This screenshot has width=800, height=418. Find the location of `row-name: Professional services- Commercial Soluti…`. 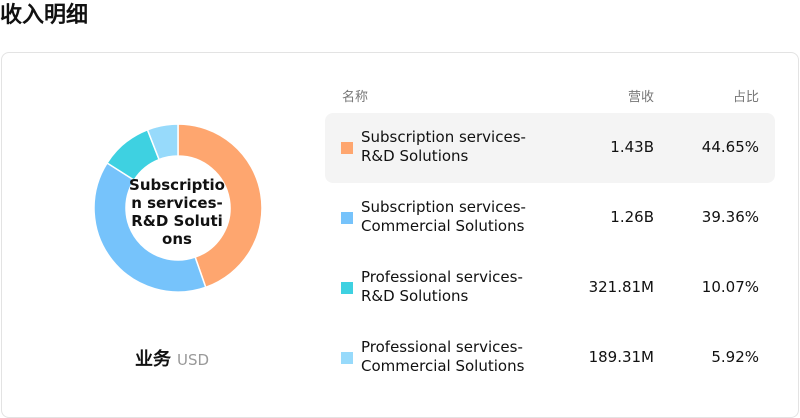

row-name: Professional services- Commercial Soluti… is located at coordinates (443, 356).